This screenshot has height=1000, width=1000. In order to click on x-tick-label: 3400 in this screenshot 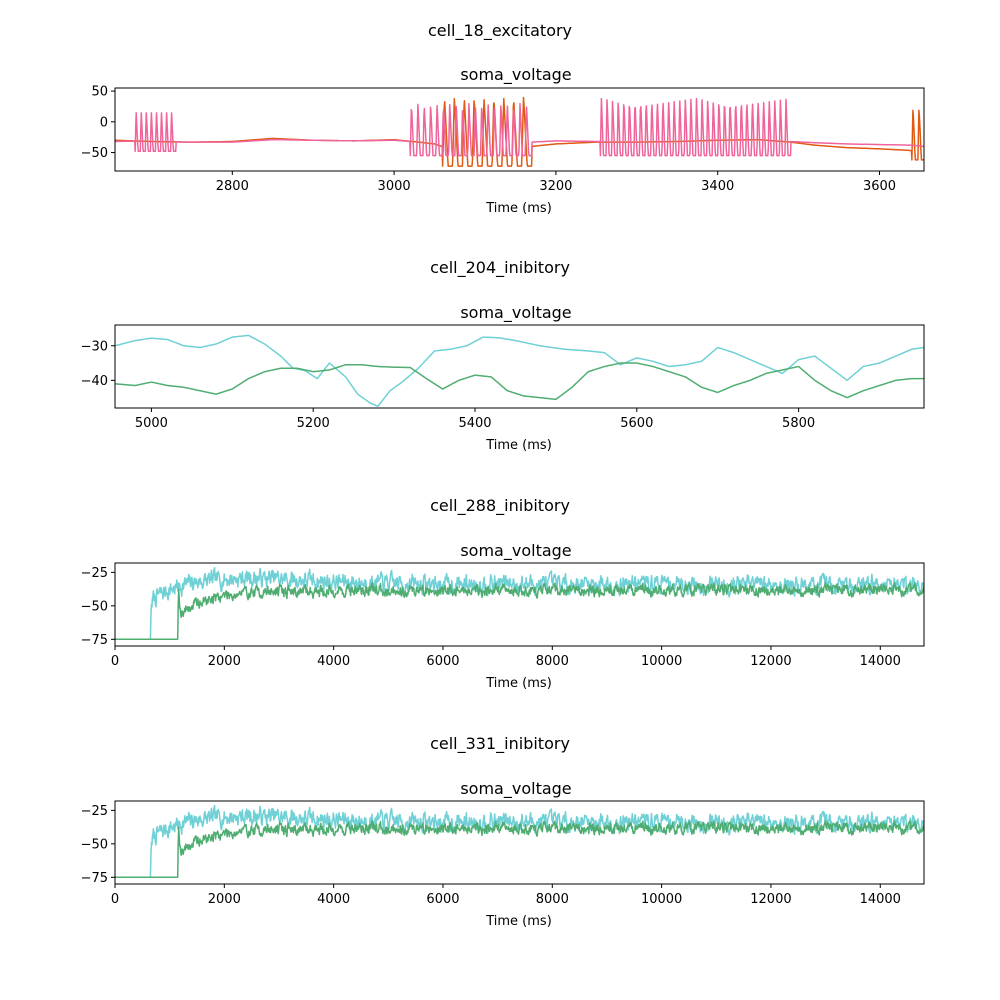, I will do `click(717, 186)`.